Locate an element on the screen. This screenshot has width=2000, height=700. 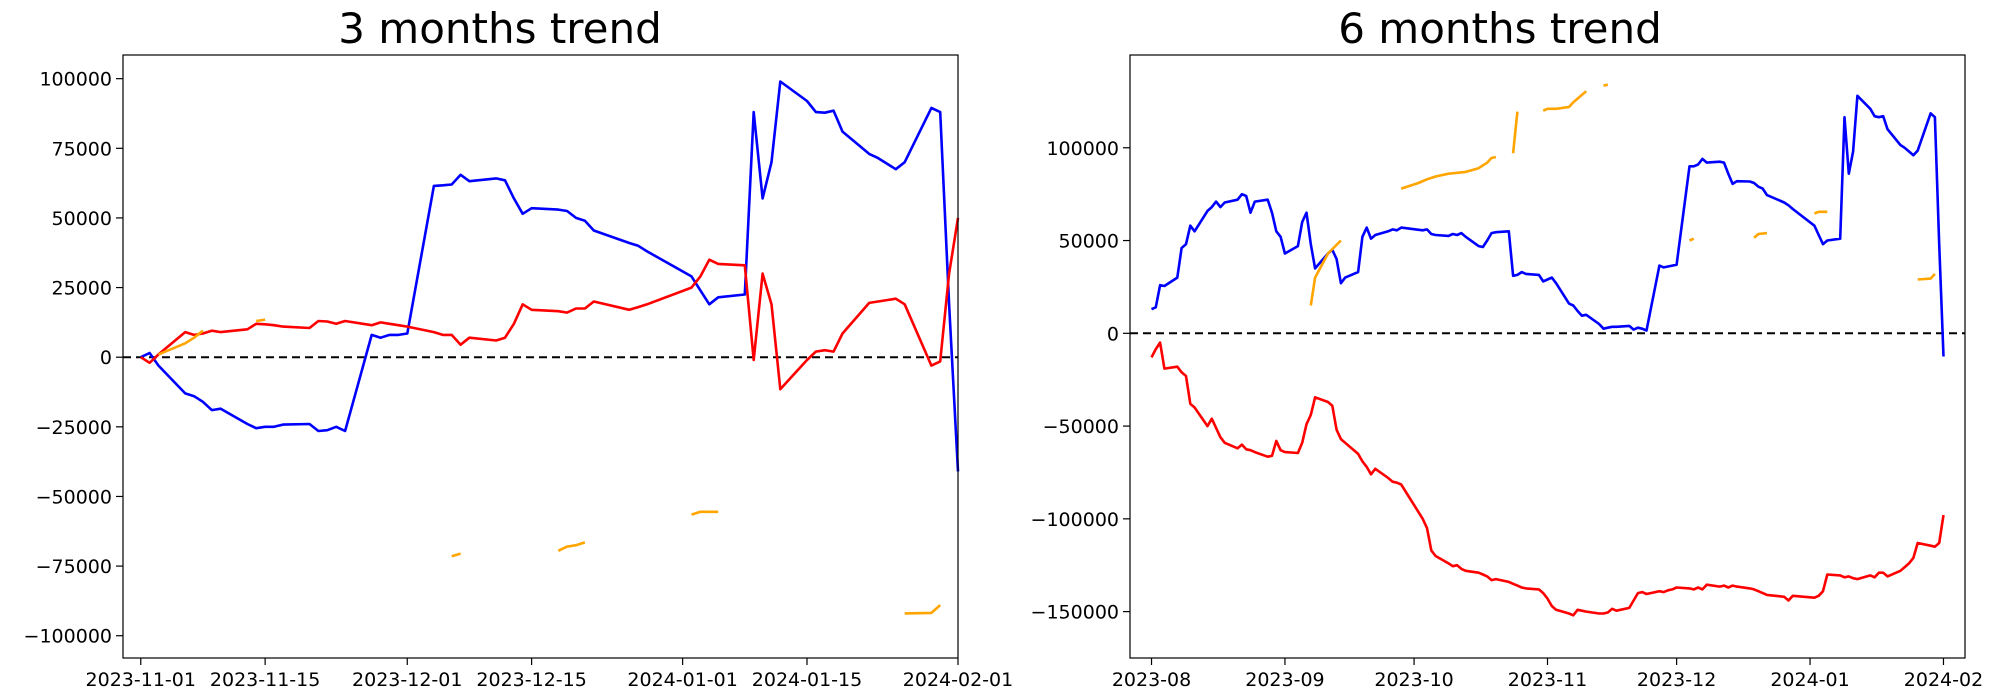
x-tick-label: 2023-12 is located at coordinates (1676, 680).